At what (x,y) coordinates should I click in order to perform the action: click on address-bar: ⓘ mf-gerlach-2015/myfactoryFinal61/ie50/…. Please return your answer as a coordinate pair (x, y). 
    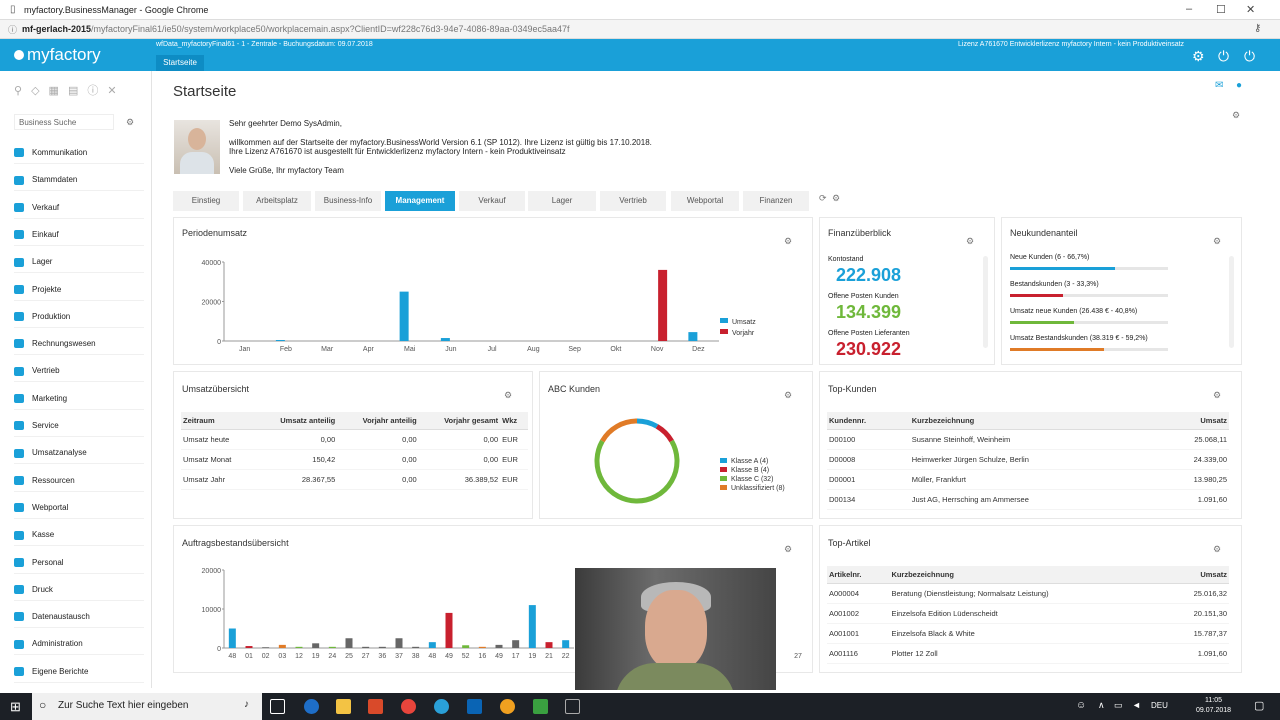
    Looking at the image, I should click on (640, 29).